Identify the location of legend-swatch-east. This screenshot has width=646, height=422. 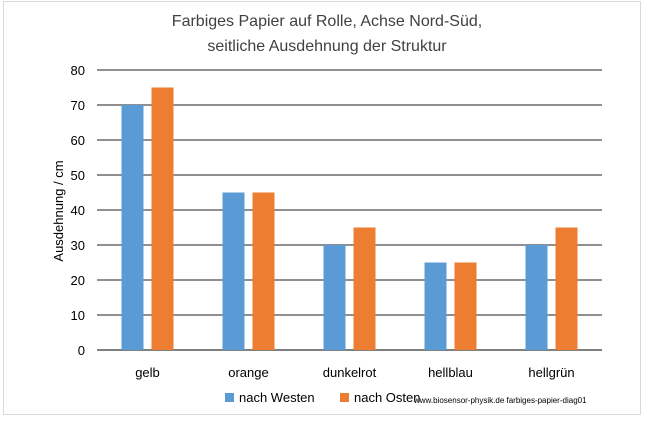
(344, 397).